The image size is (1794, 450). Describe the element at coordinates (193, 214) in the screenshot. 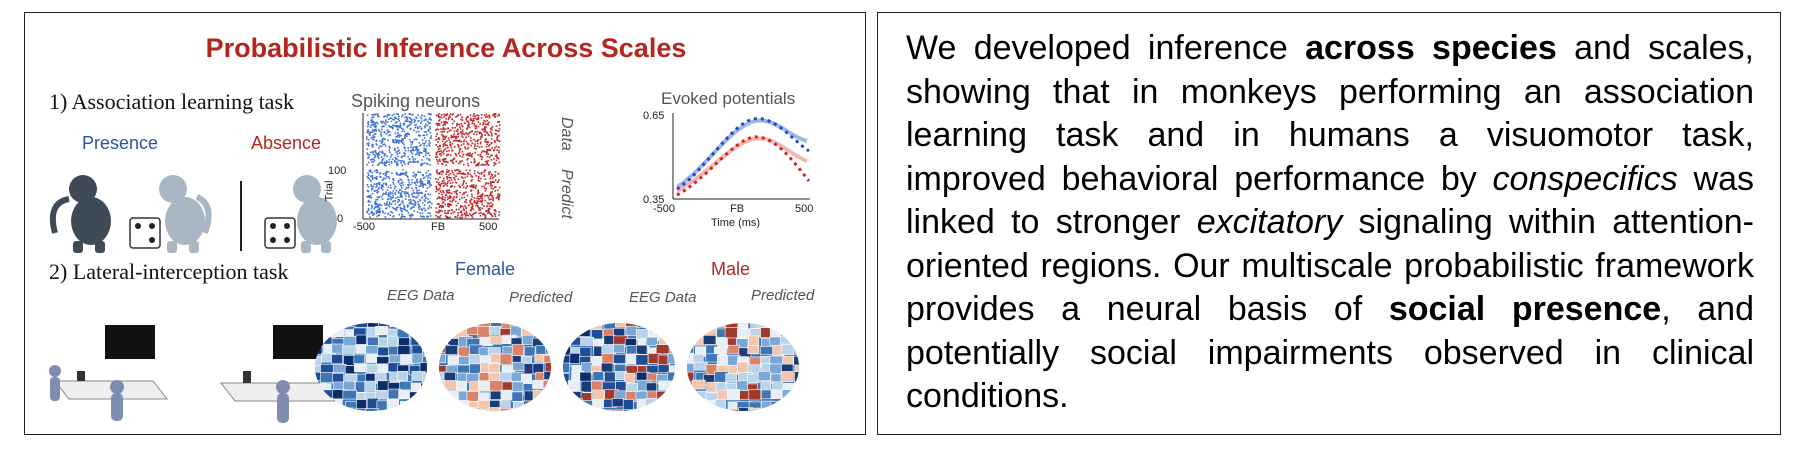

I see `monkeys-illustration` at that location.